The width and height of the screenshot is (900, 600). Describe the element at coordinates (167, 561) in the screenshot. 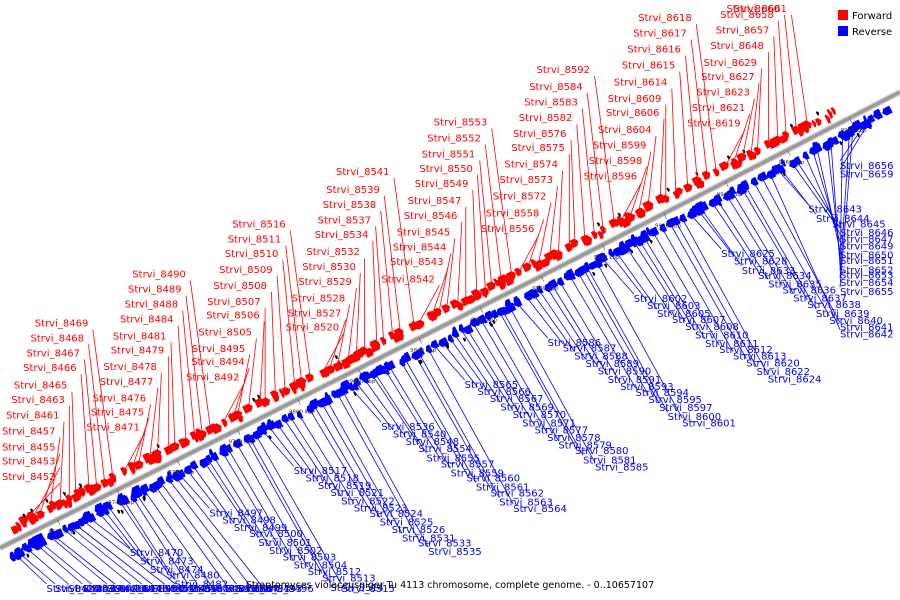

I see `reverse-gene-label: Strvi_8473` at that location.